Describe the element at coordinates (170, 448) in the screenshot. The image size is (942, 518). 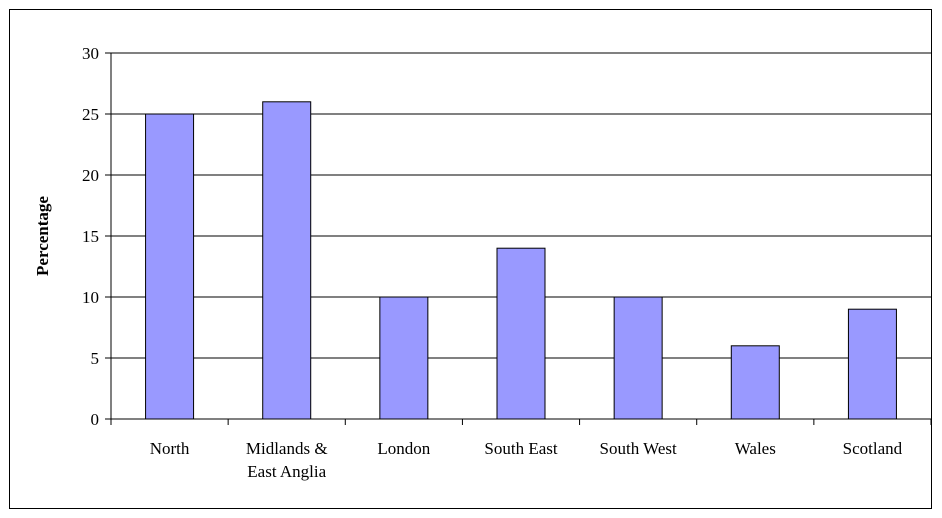
I see `x-category-label: North` at that location.